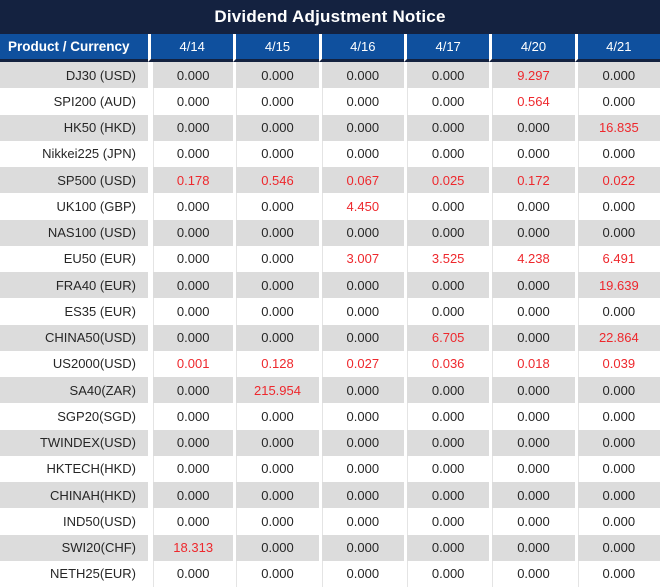  What do you see at coordinates (446, 337) in the screenshot?
I see `value-cell: 6.705` at bounding box center [446, 337].